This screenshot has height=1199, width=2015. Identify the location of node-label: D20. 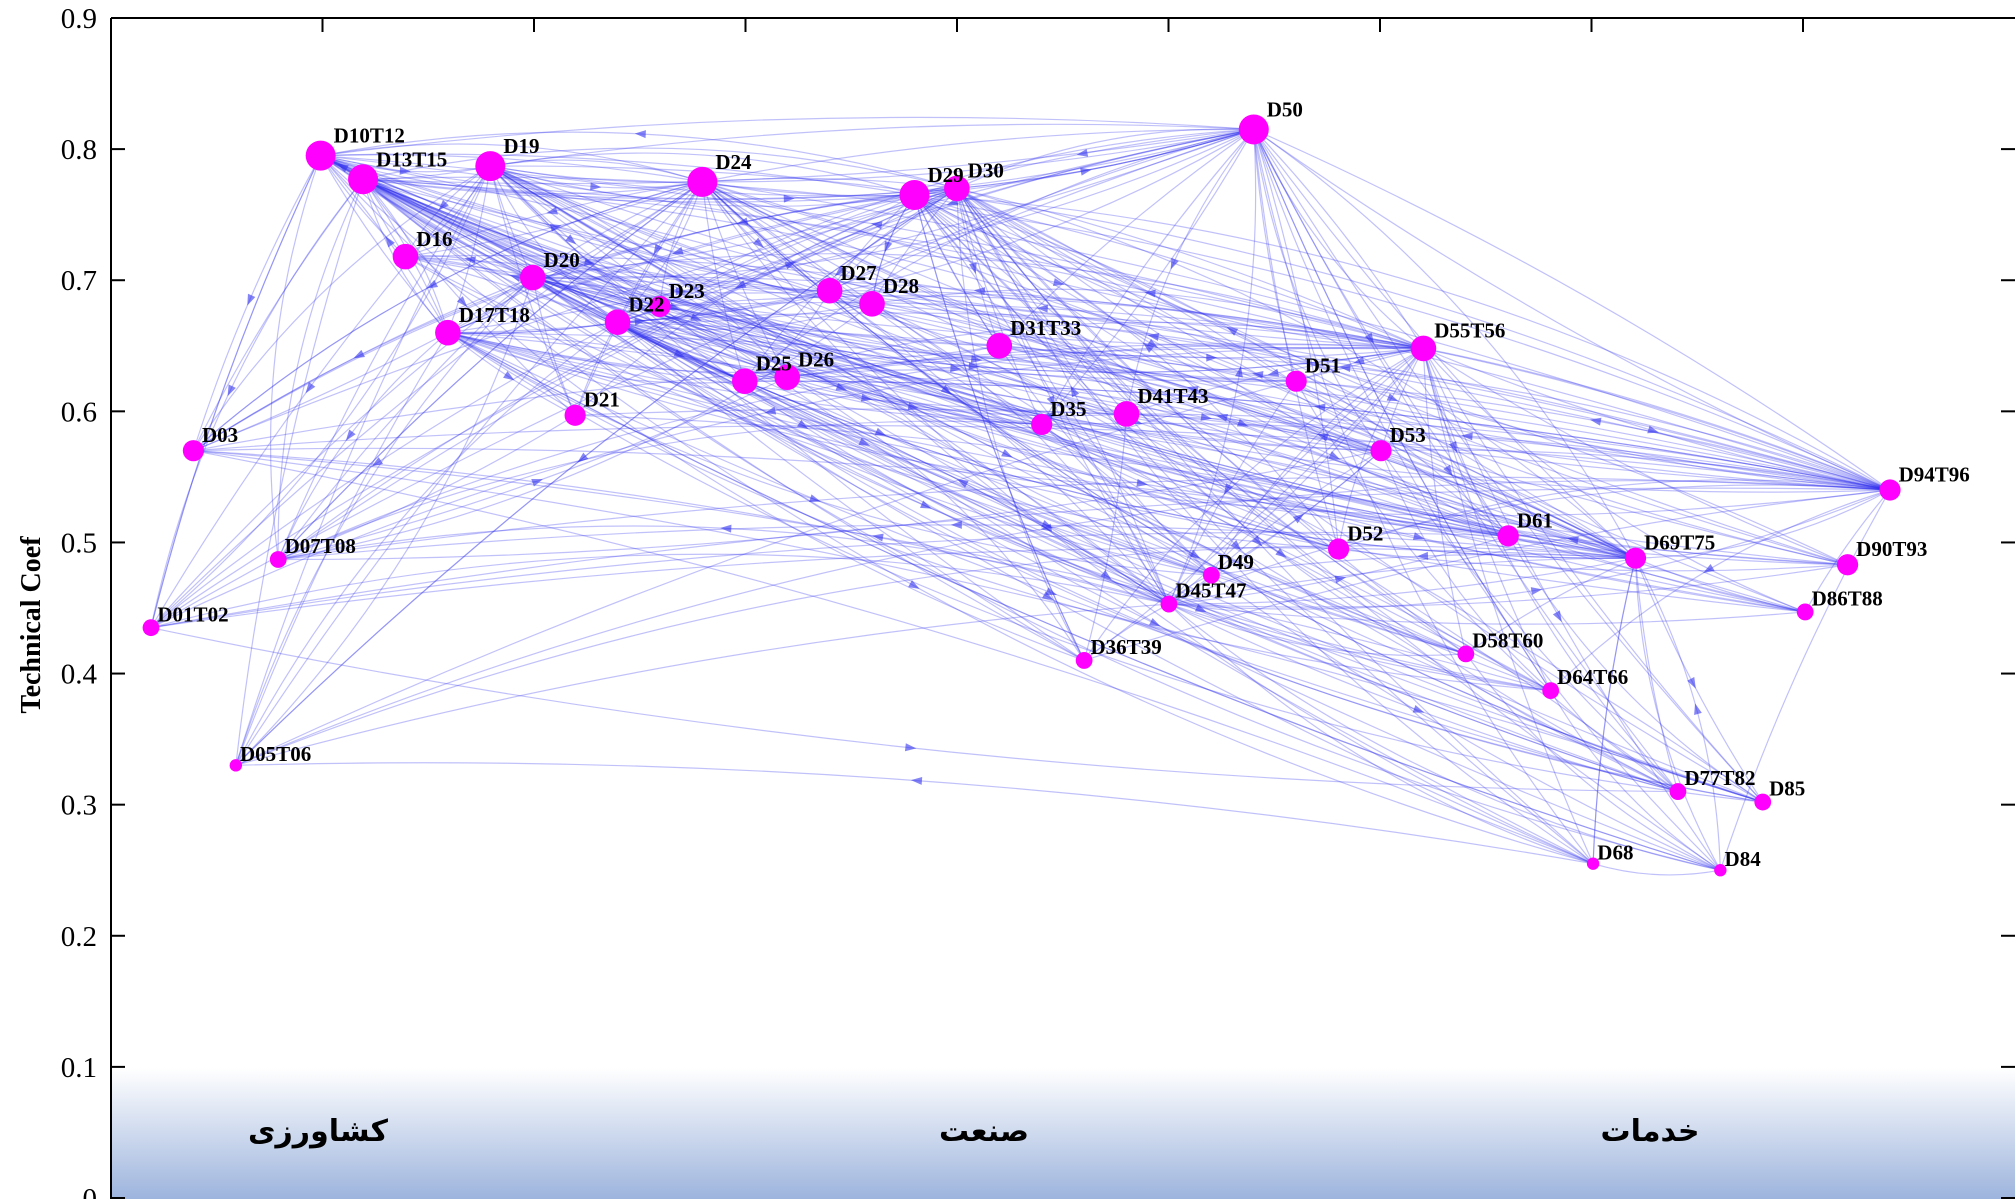
(562, 260).